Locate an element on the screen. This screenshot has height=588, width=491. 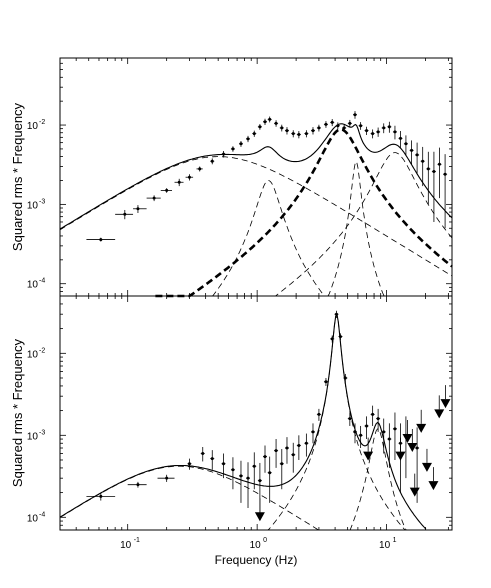
x-tick-label-exponent: 1 is located at coordinates (395, 540).